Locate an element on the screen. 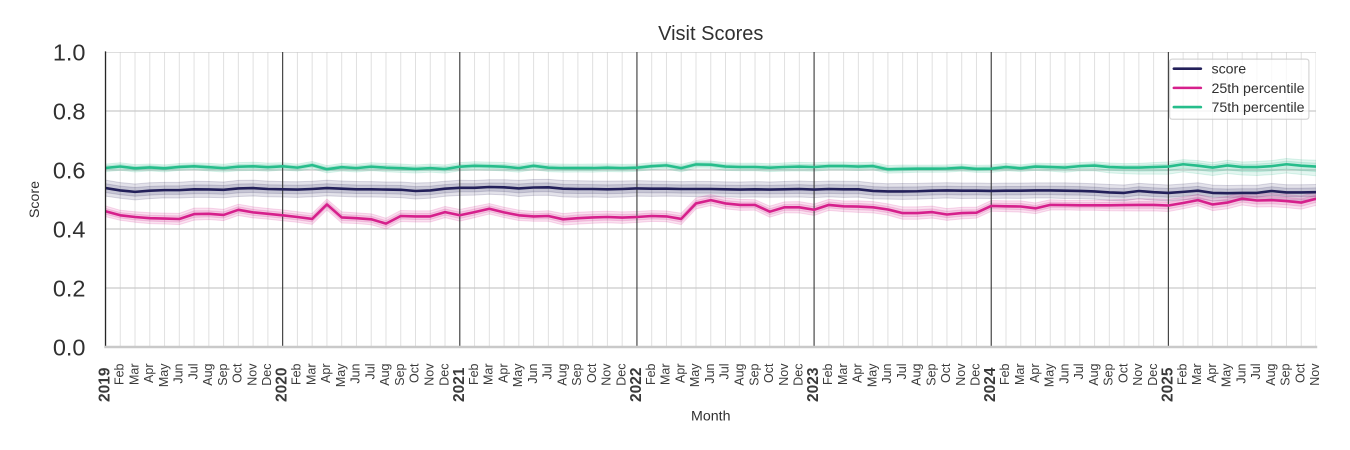 The image size is (1350, 450). svg-text: 2025 is located at coordinates (1167, 384).